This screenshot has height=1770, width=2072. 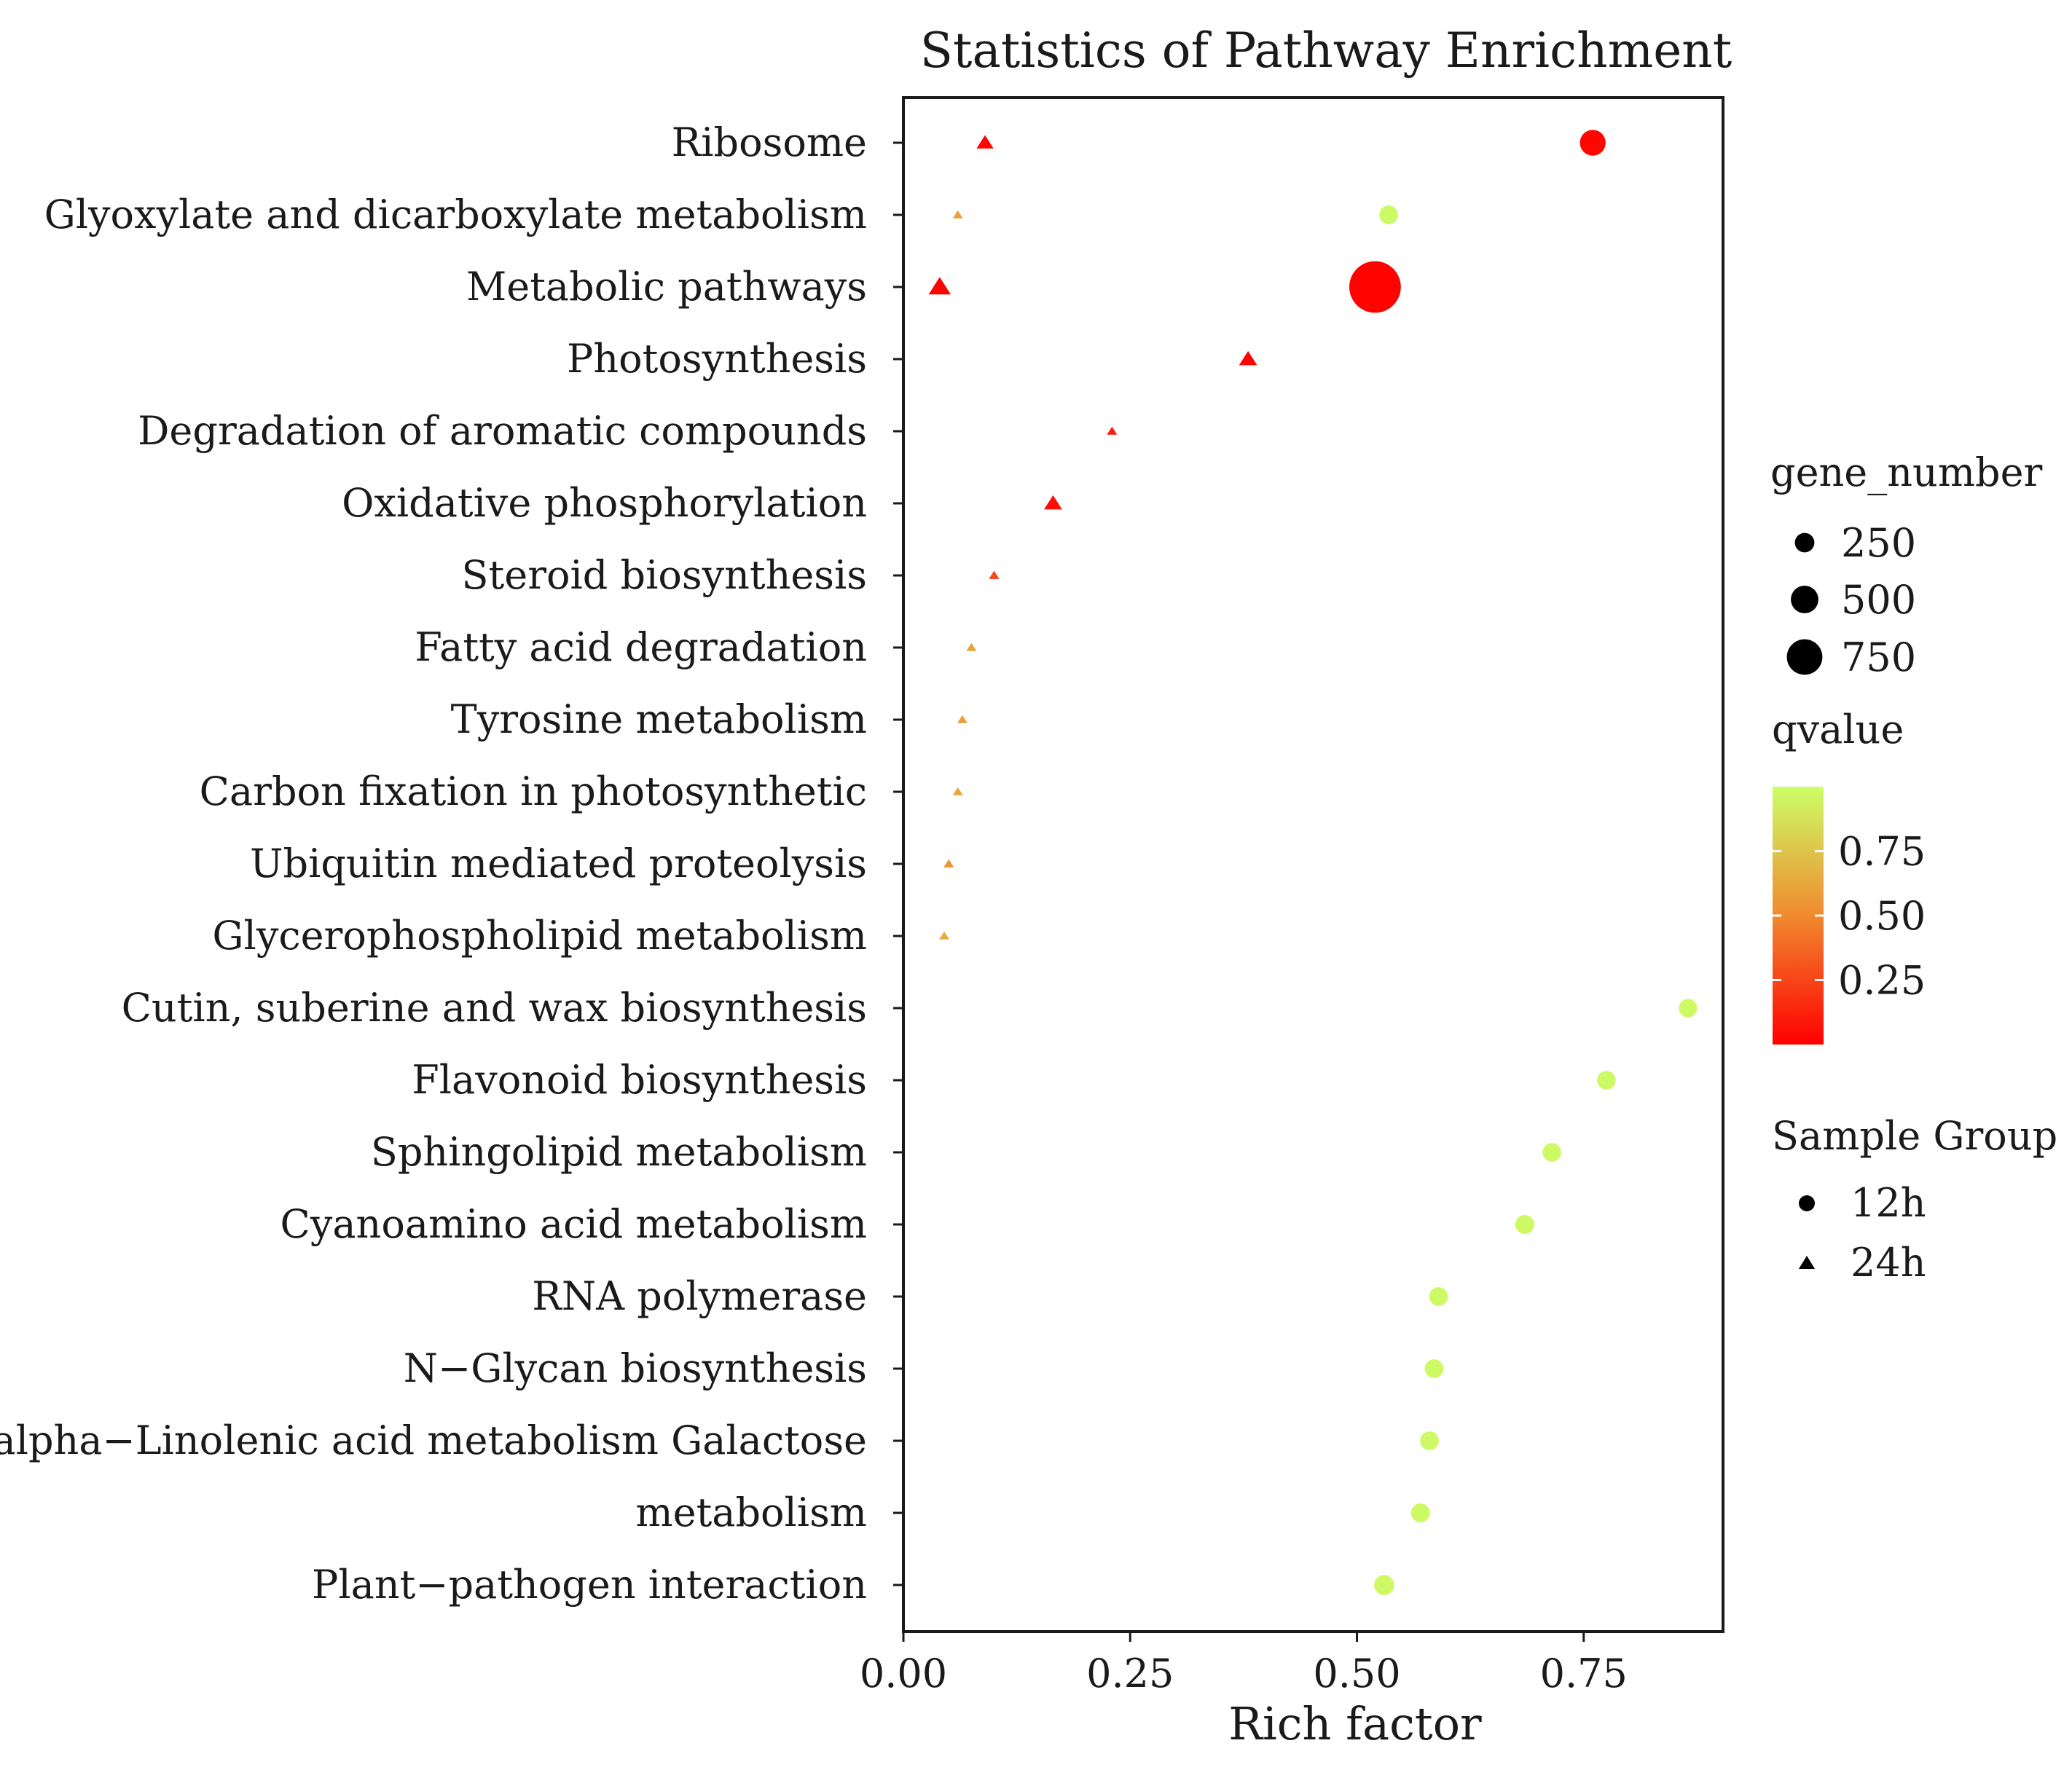 What do you see at coordinates (666, 287) in the screenshot?
I see `y-tick-label: Metabolic pathways` at bounding box center [666, 287].